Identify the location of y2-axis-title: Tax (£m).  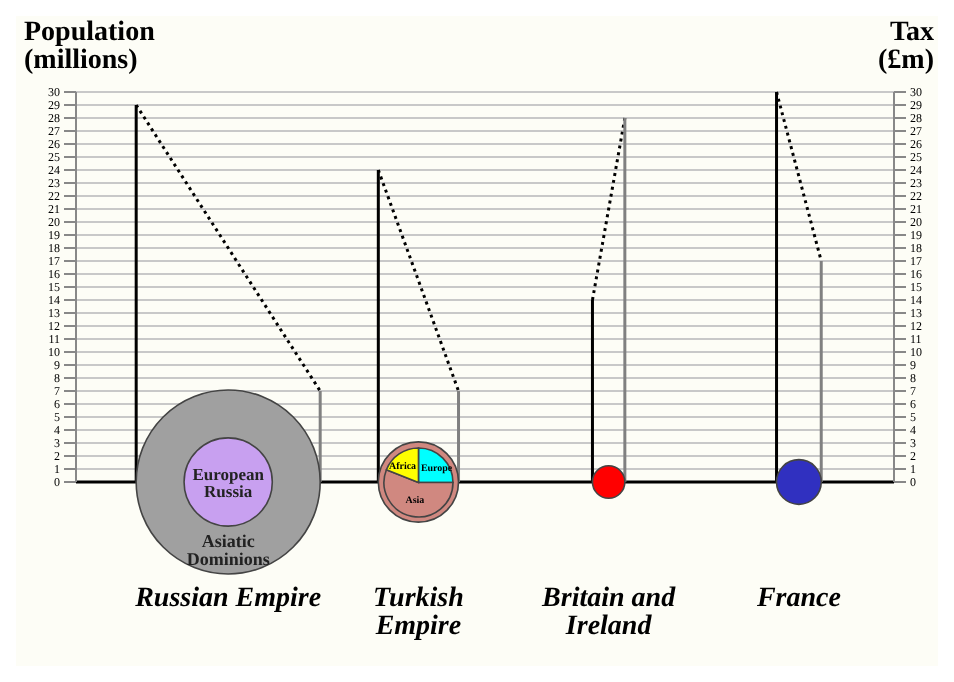
(906, 46).